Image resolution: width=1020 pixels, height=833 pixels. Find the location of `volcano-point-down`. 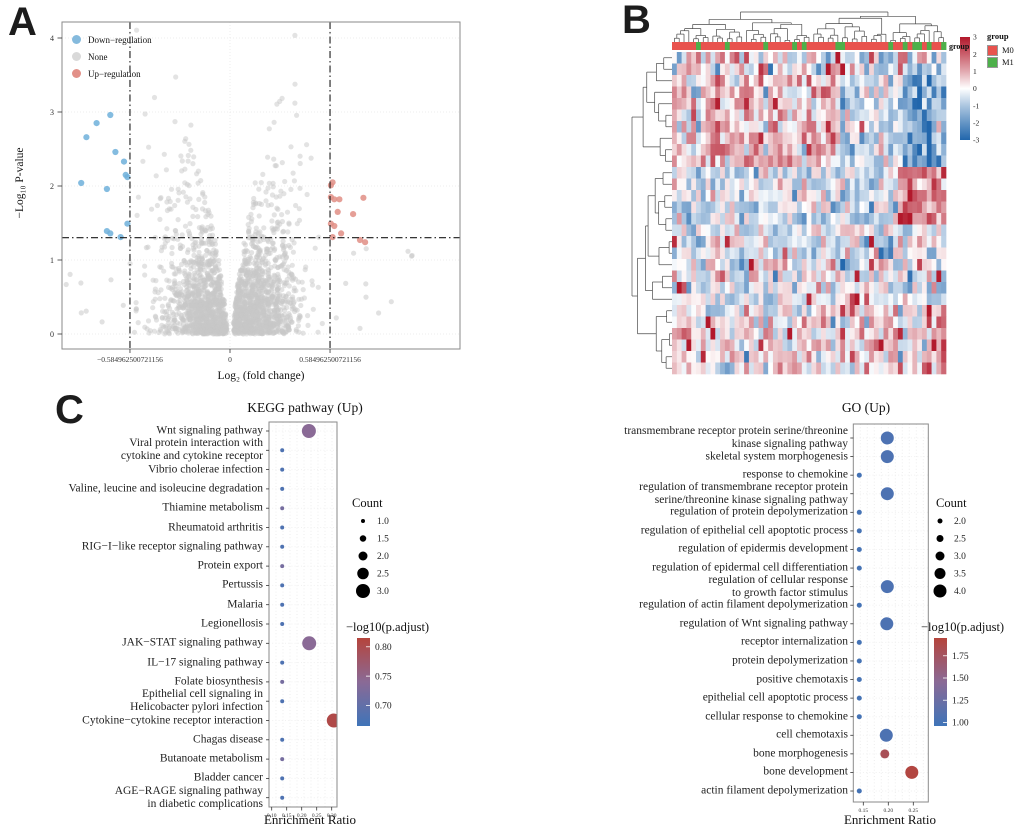

volcano-point-down is located at coordinates (127, 177).